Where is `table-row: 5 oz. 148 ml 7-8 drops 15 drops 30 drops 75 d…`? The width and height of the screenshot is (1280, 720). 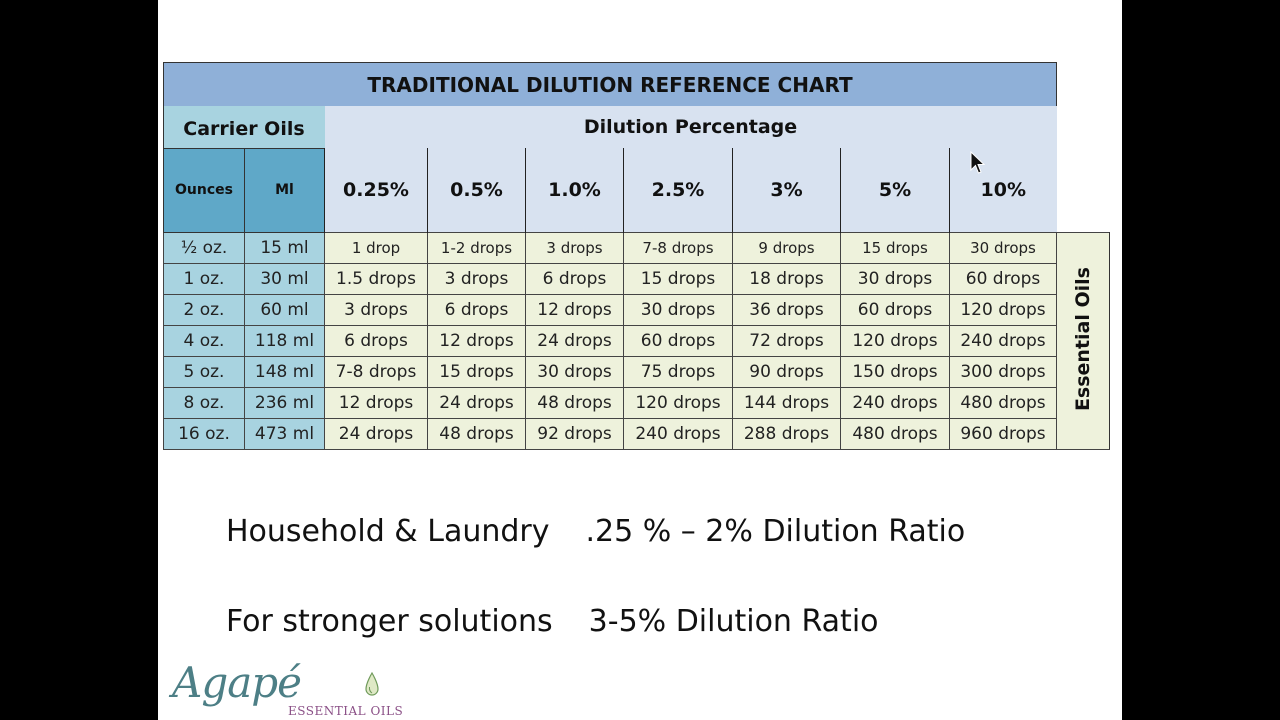 table-row: 5 oz. 148 ml 7-8 drops 15 drops 30 drops 75 d… is located at coordinates (636, 372).